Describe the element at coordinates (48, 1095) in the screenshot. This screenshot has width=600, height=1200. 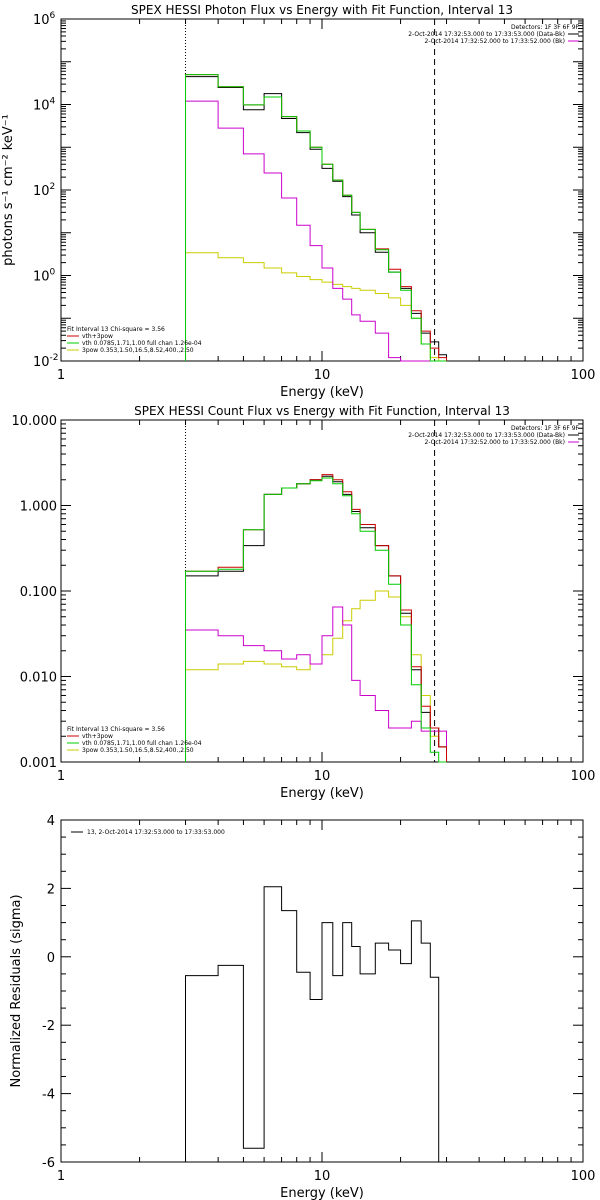
I see `y-tick-label: -4` at that location.